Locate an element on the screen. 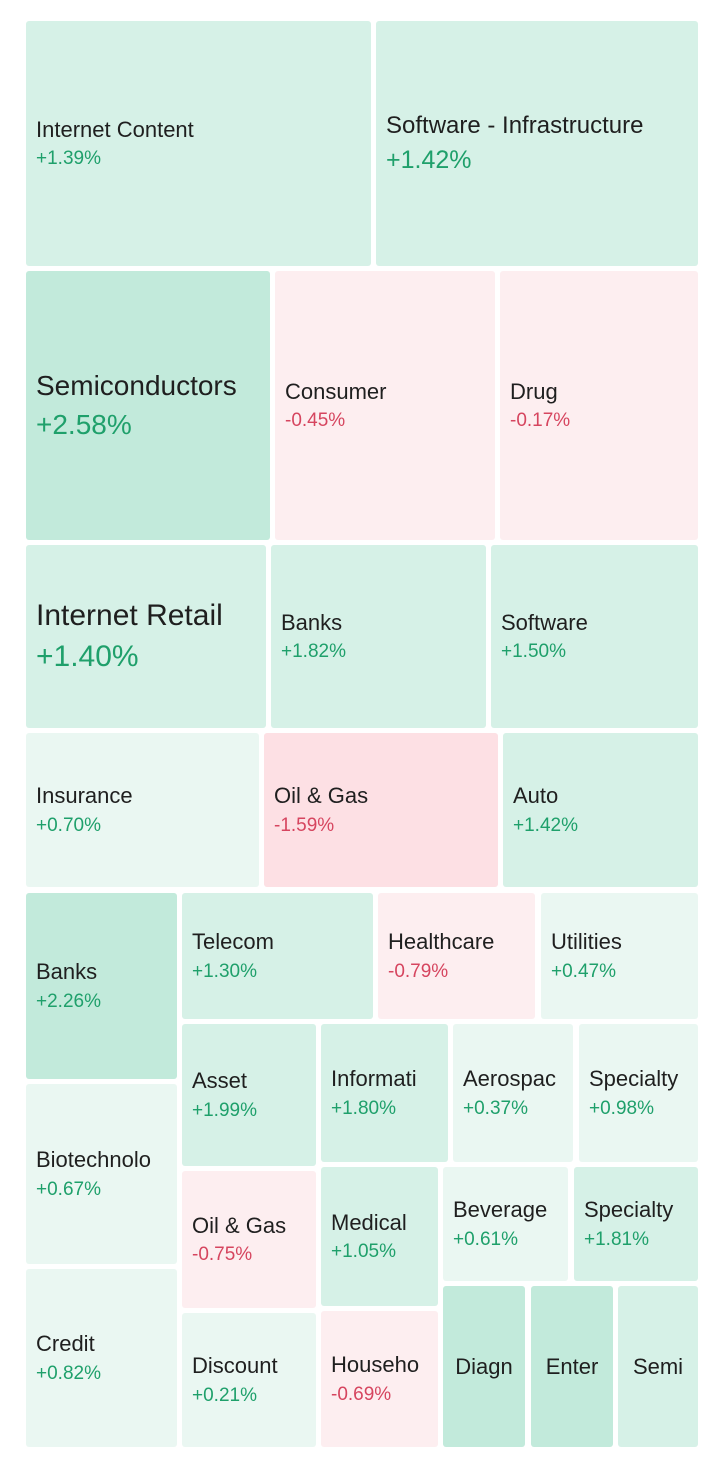  treemap-tile-semi: Semi is located at coordinates (658, 1366).